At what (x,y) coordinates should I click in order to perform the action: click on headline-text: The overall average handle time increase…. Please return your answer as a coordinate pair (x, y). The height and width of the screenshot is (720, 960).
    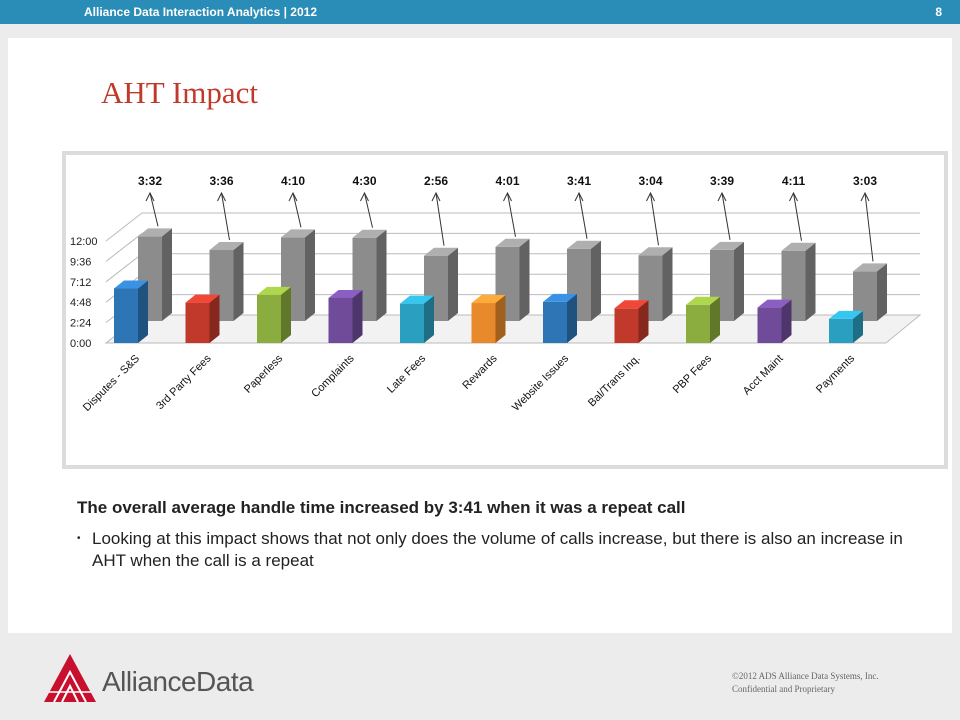
    Looking at the image, I should click on (381, 507).